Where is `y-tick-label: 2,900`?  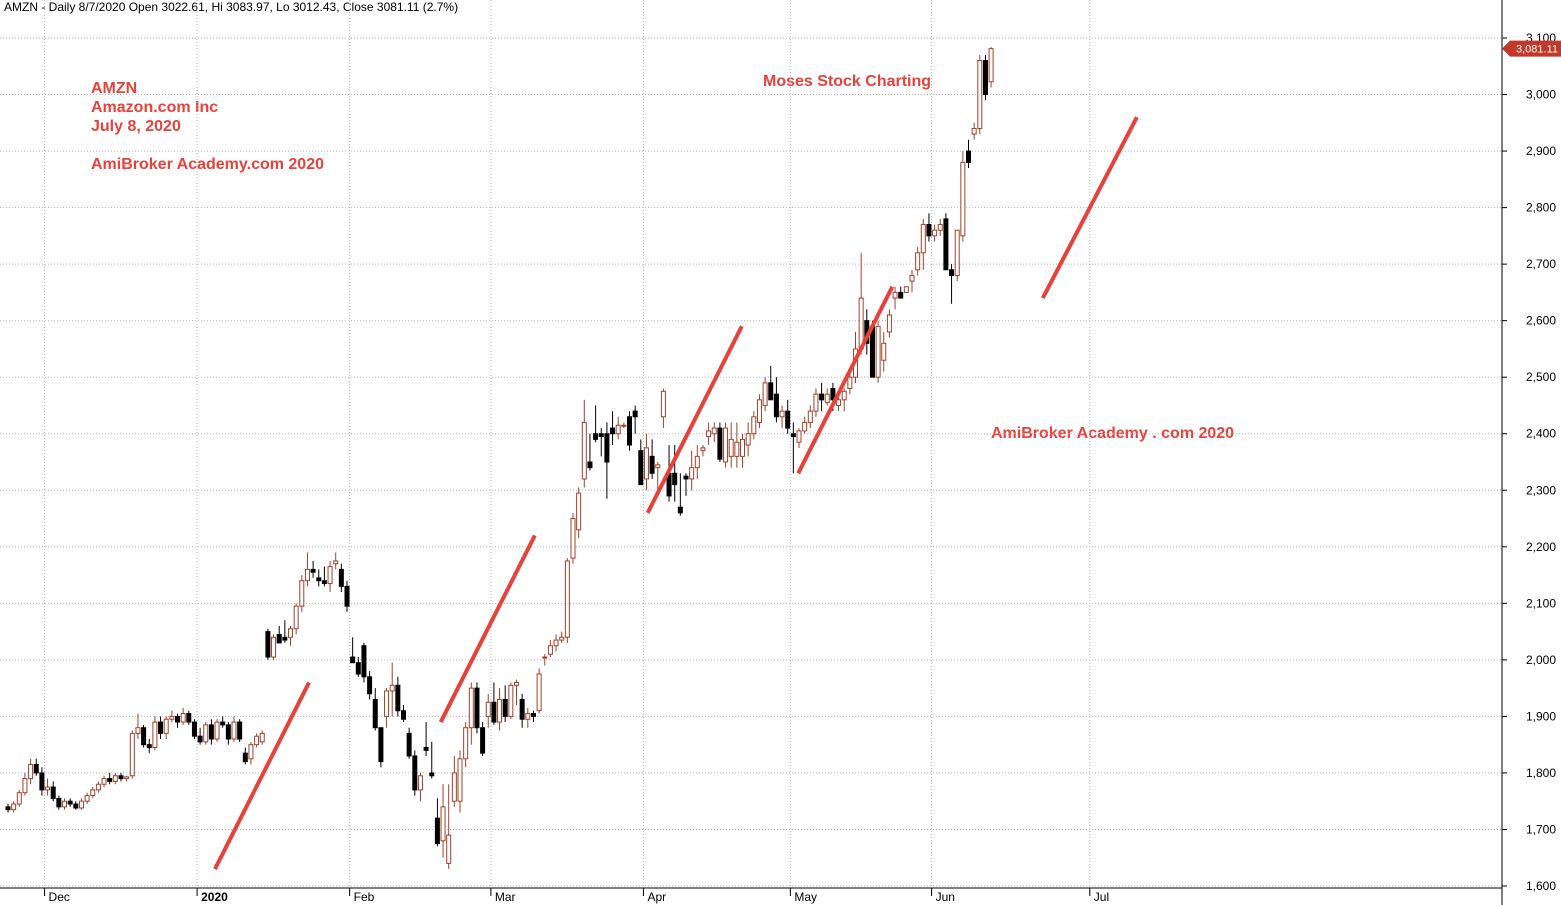 y-tick-label: 2,900 is located at coordinates (1541, 151).